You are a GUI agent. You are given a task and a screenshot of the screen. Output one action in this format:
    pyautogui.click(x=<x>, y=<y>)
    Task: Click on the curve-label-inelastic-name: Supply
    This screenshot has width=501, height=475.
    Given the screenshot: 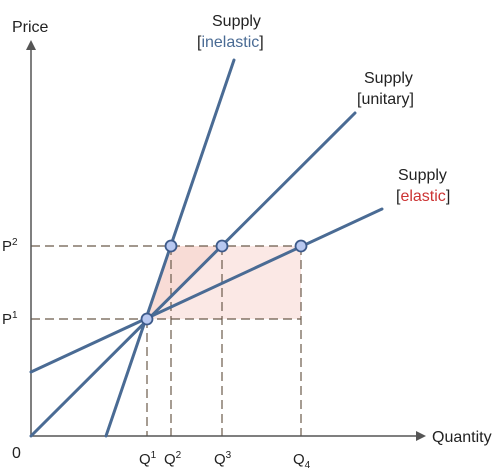 What is the action you would take?
    pyautogui.click(x=236, y=21)
    